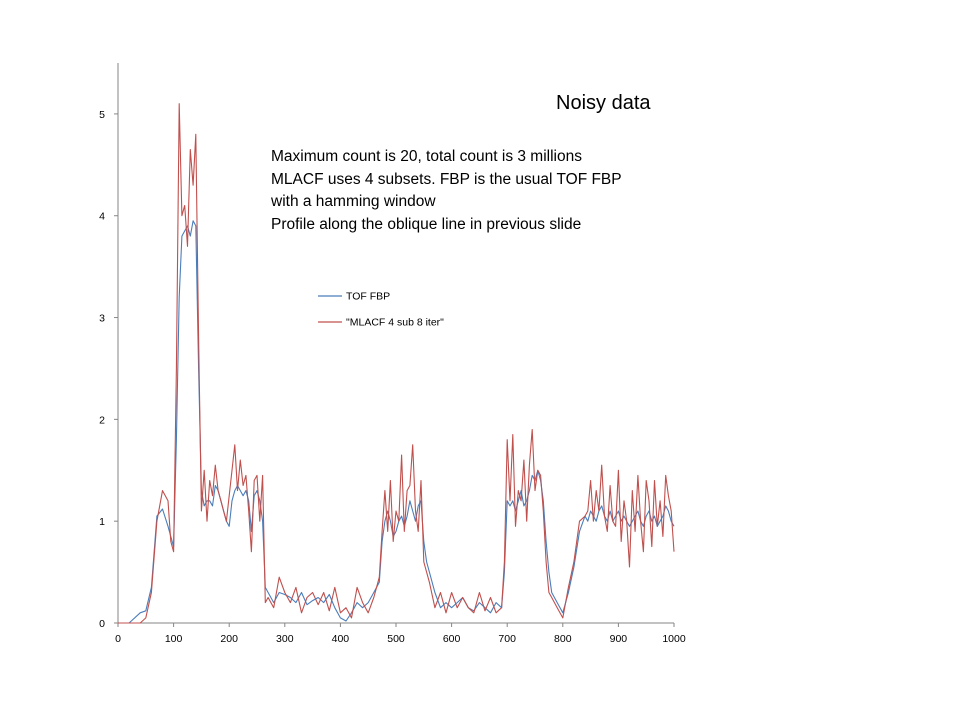 This screenshot has width=960, height=720. Describe the element at coordinates (674, 639) in the screenshot. I see `x-tick-label: 1000` at that location.